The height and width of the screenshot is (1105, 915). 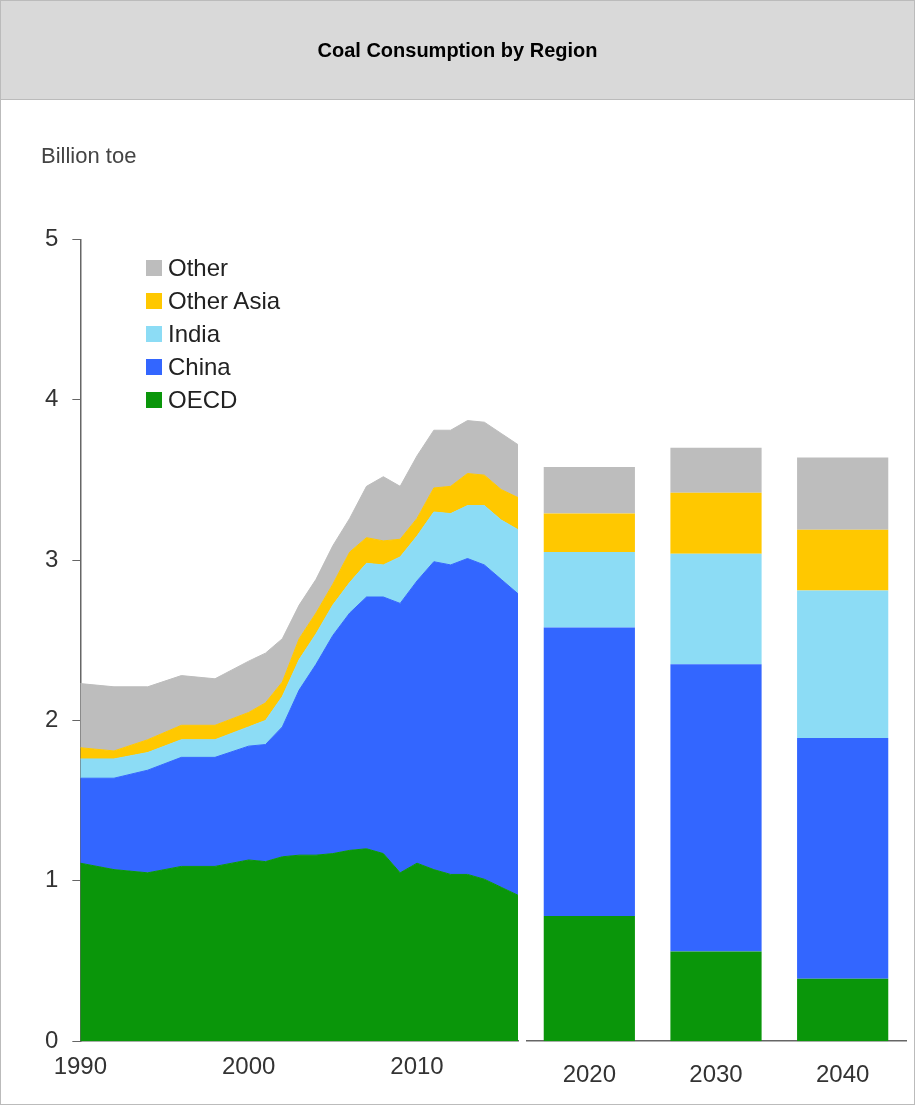 What do you see at coordinates (224, 301) in the screenshot?
I see `legend-label: Other Asia` at bounding box center [224, 301].